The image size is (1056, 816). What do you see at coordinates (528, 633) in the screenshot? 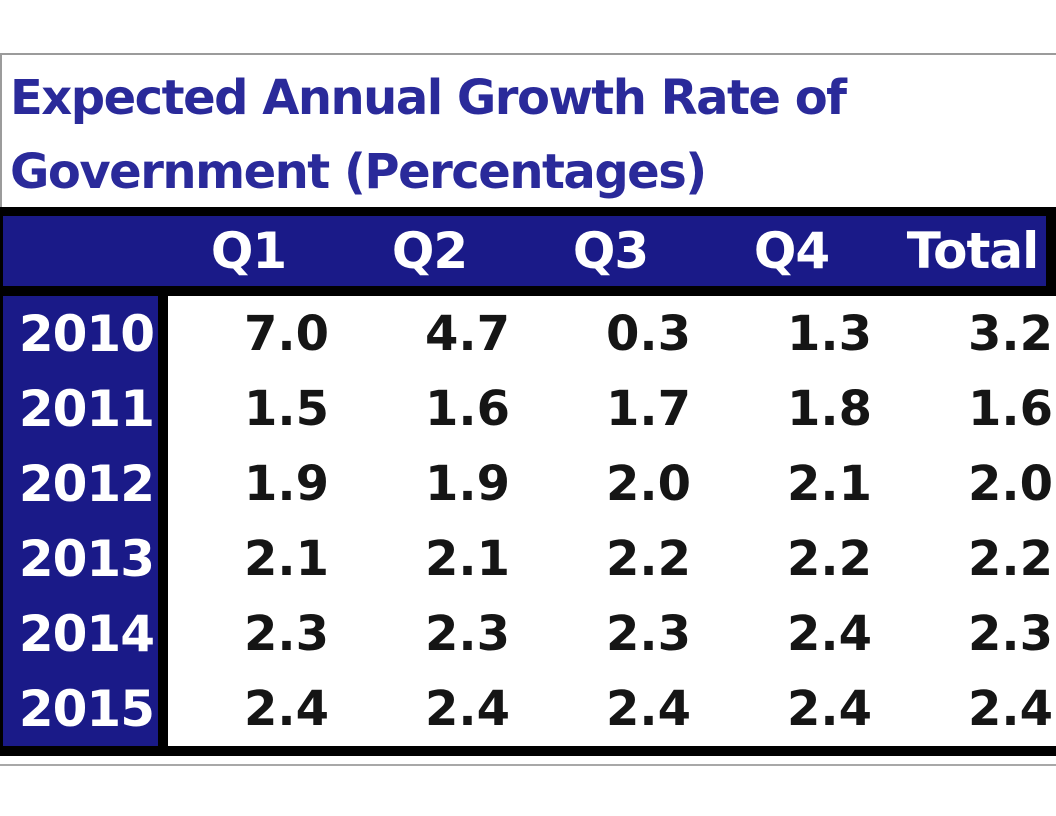
I see `table-row: 2014 2.3 2.3 2.3 2.4 2.3` at bounding box center [528, 633].